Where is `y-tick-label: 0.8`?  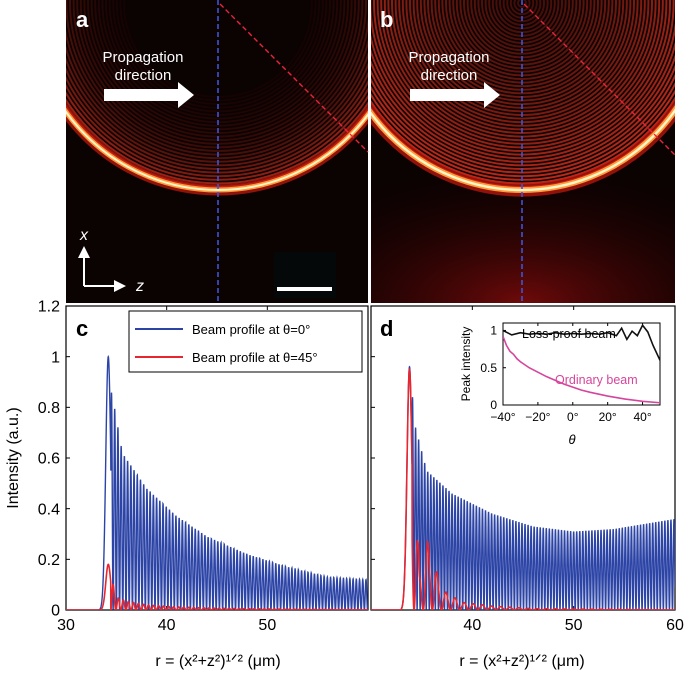 y-tick-label: 0.8 is located at coordinates (49, 408).